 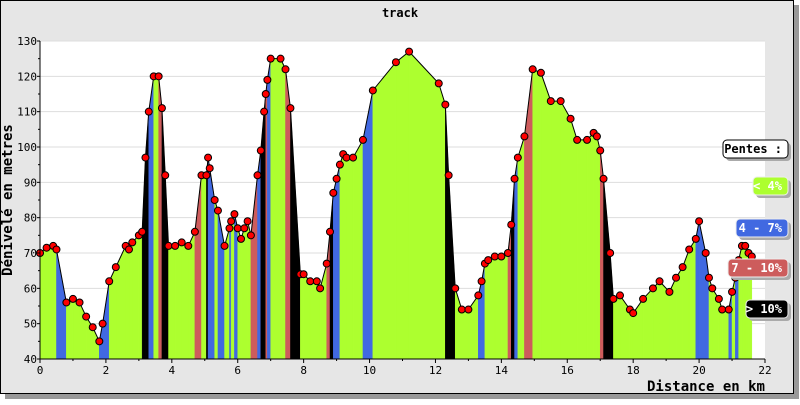 What do you see at coordinates (402, 396) in the screenshot?
I see `shadow` at bounding box center [402, 396].